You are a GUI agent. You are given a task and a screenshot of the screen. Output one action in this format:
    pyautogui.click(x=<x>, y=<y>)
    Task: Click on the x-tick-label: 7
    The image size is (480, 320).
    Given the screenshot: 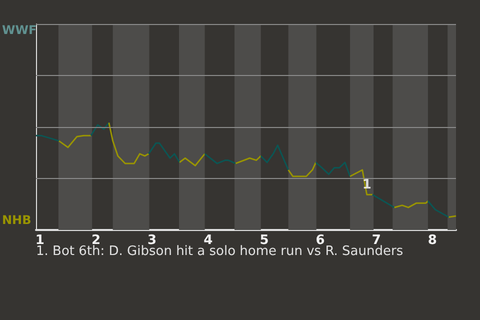 What is the action you would take?
    pyautogui.click(x=376, y=240)
    